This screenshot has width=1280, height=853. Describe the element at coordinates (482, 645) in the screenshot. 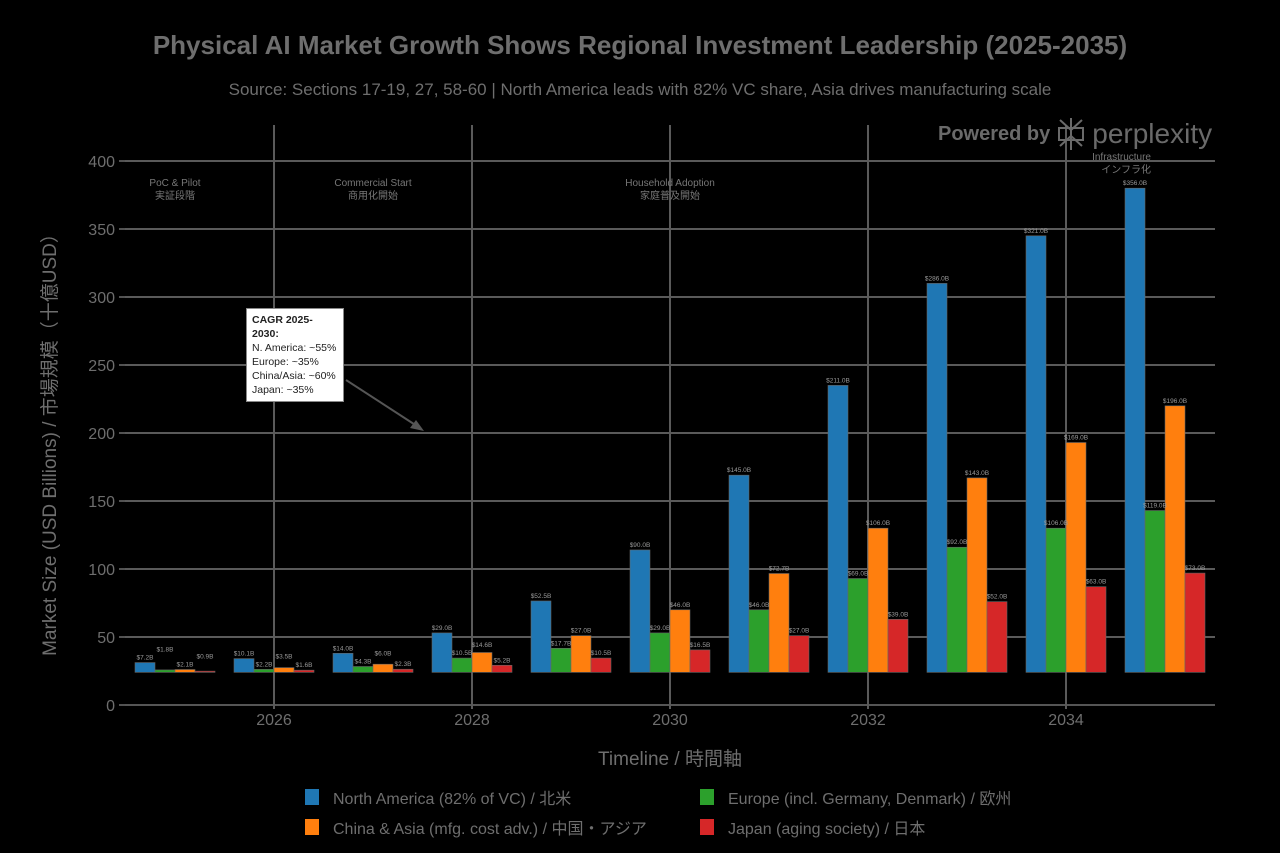

I see `bar-value-label: $14.6B` at that location.